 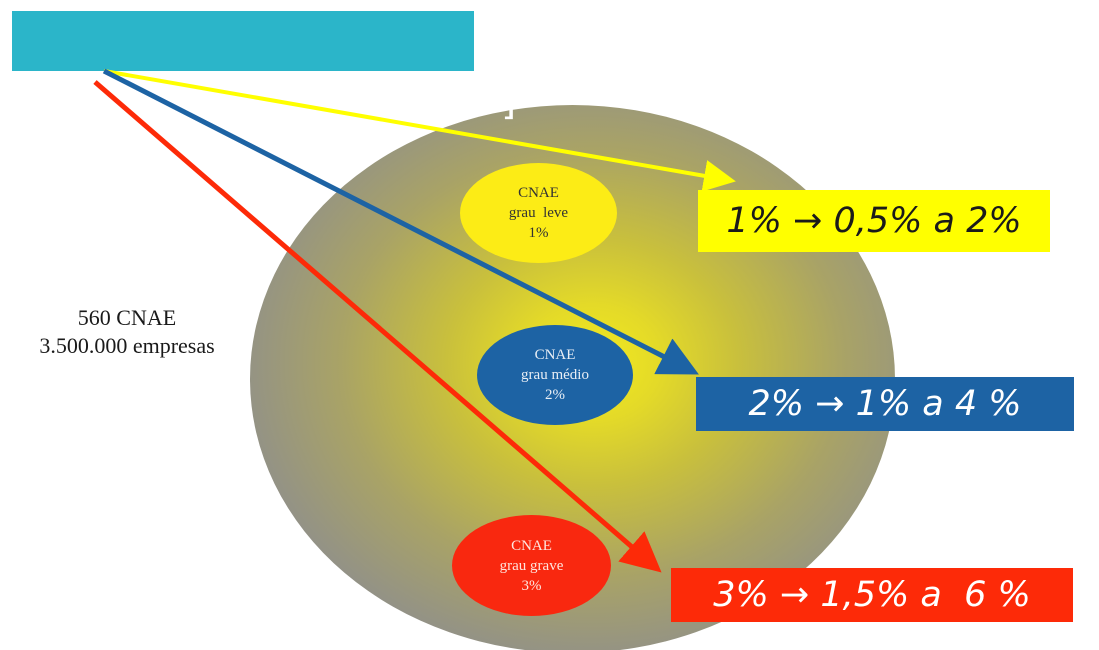 What do you see at coordinates (288, 101) in the screenshot?
I see `fap-formula-text: FAP = [ 0,5000 ; 2,000 ]` at bounding box center [288, 101].